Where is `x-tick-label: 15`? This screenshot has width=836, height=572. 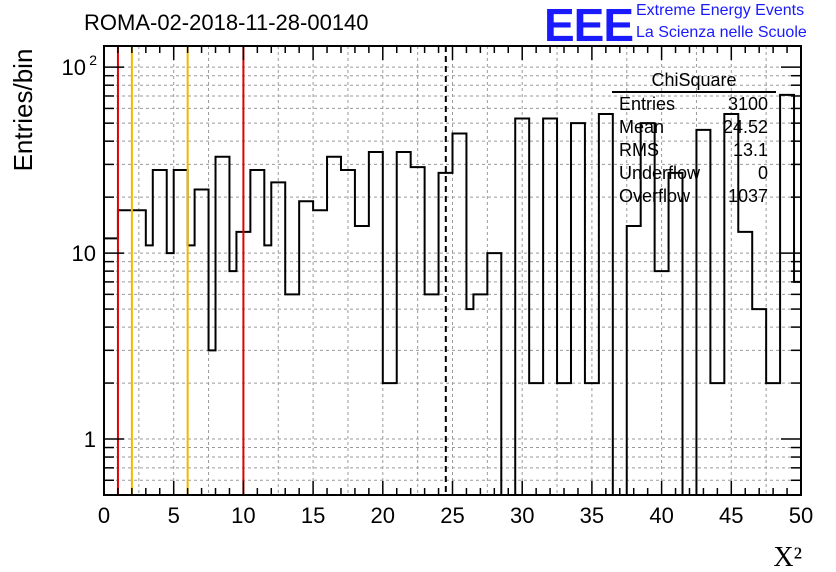
x-tick-label: 15 is located at coordinates (313, 515).